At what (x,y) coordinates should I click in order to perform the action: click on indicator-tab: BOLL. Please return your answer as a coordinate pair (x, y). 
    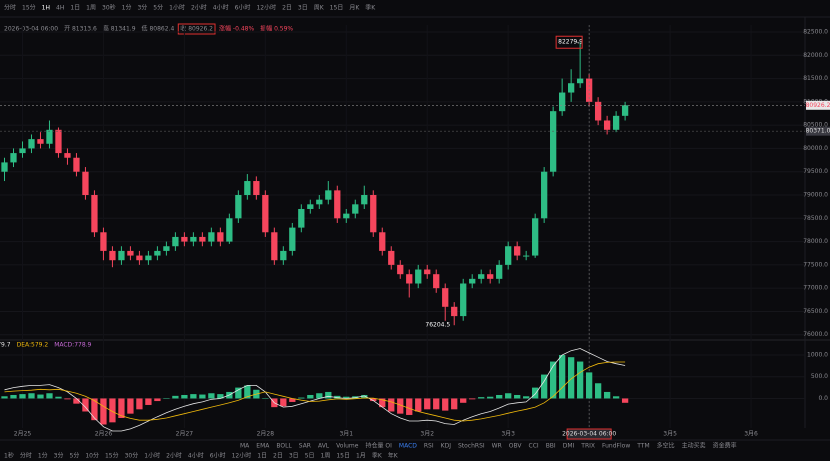
    Looking at the image, I should click on (284, 446).